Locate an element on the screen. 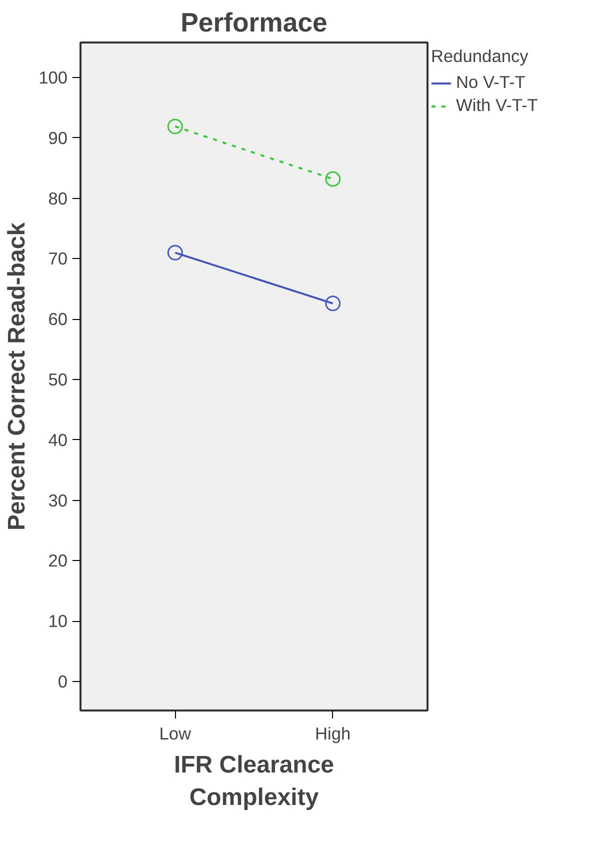 This screenshot has height=867, width=610. y-tick-label: 50 is located at coordinates (58, 380).